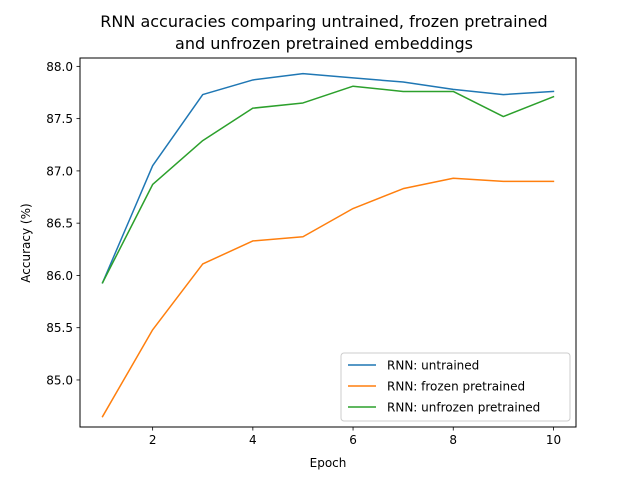 The image size is (640, 480). I want to click on y-tick-label: 87.5, so click(59, 119).